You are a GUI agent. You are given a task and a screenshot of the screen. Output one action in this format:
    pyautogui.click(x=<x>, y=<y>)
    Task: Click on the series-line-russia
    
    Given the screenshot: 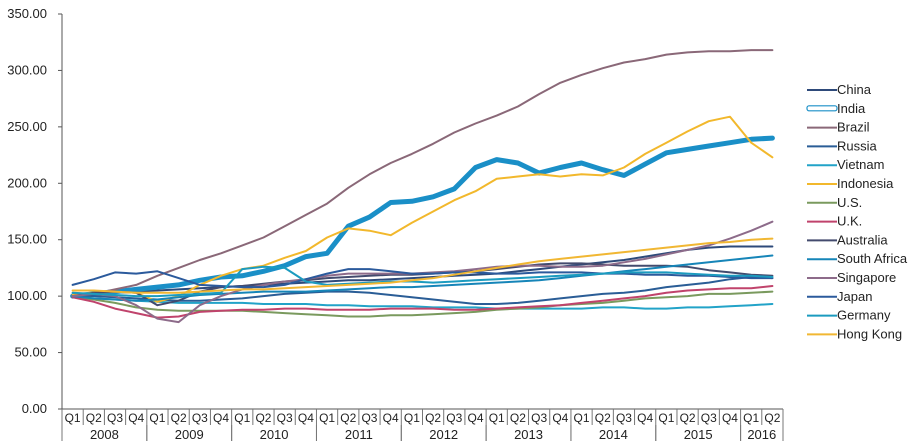 What is the action you would take?
    pyautogui.click(x=422, y=290)
    